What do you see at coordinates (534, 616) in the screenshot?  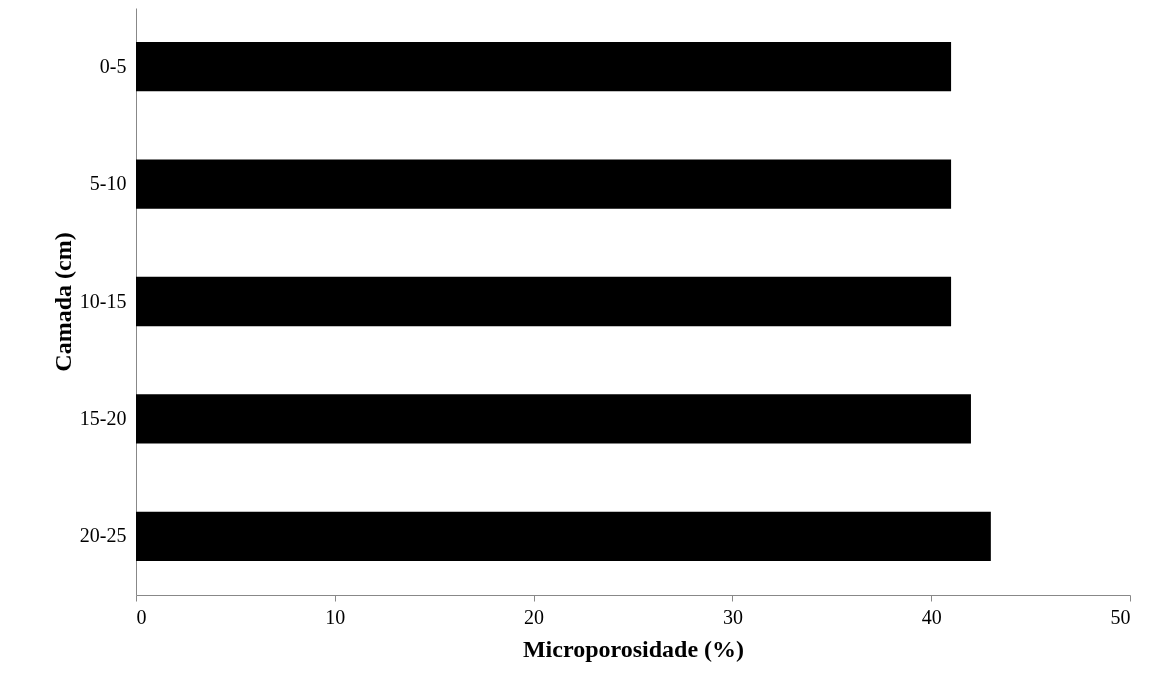 I see `x-tick-label: 20` at bounding box center [534, 616].